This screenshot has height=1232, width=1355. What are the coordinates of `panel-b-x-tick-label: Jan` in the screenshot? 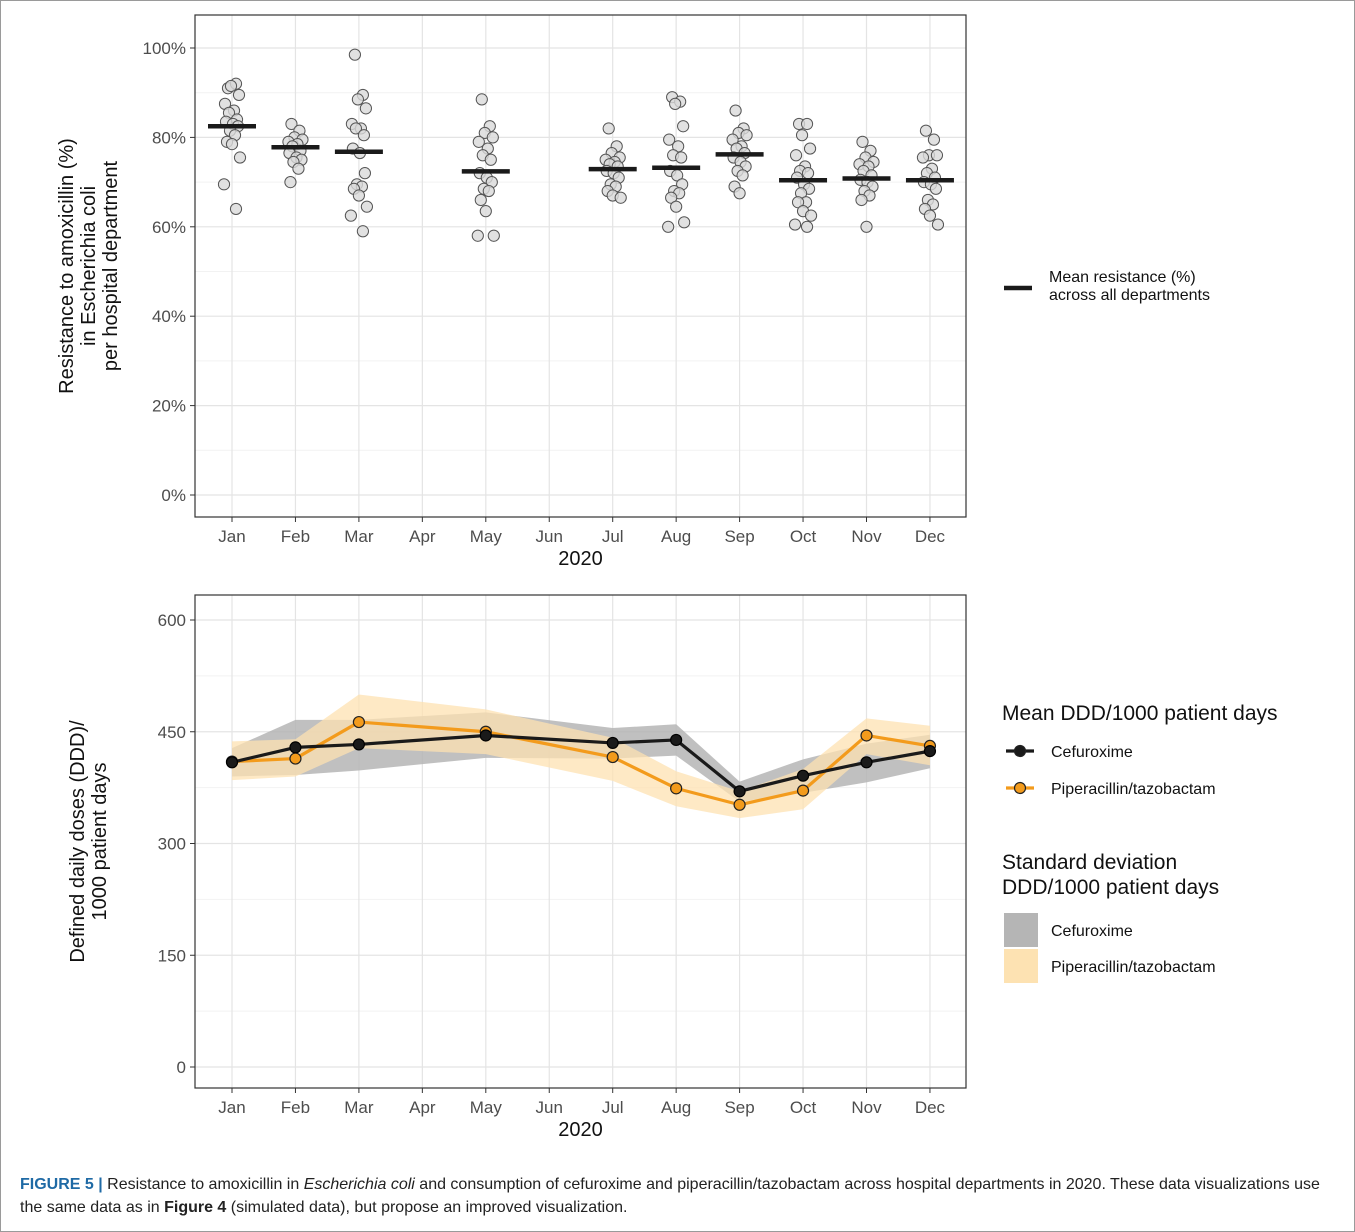 It's located at (231, 1107).